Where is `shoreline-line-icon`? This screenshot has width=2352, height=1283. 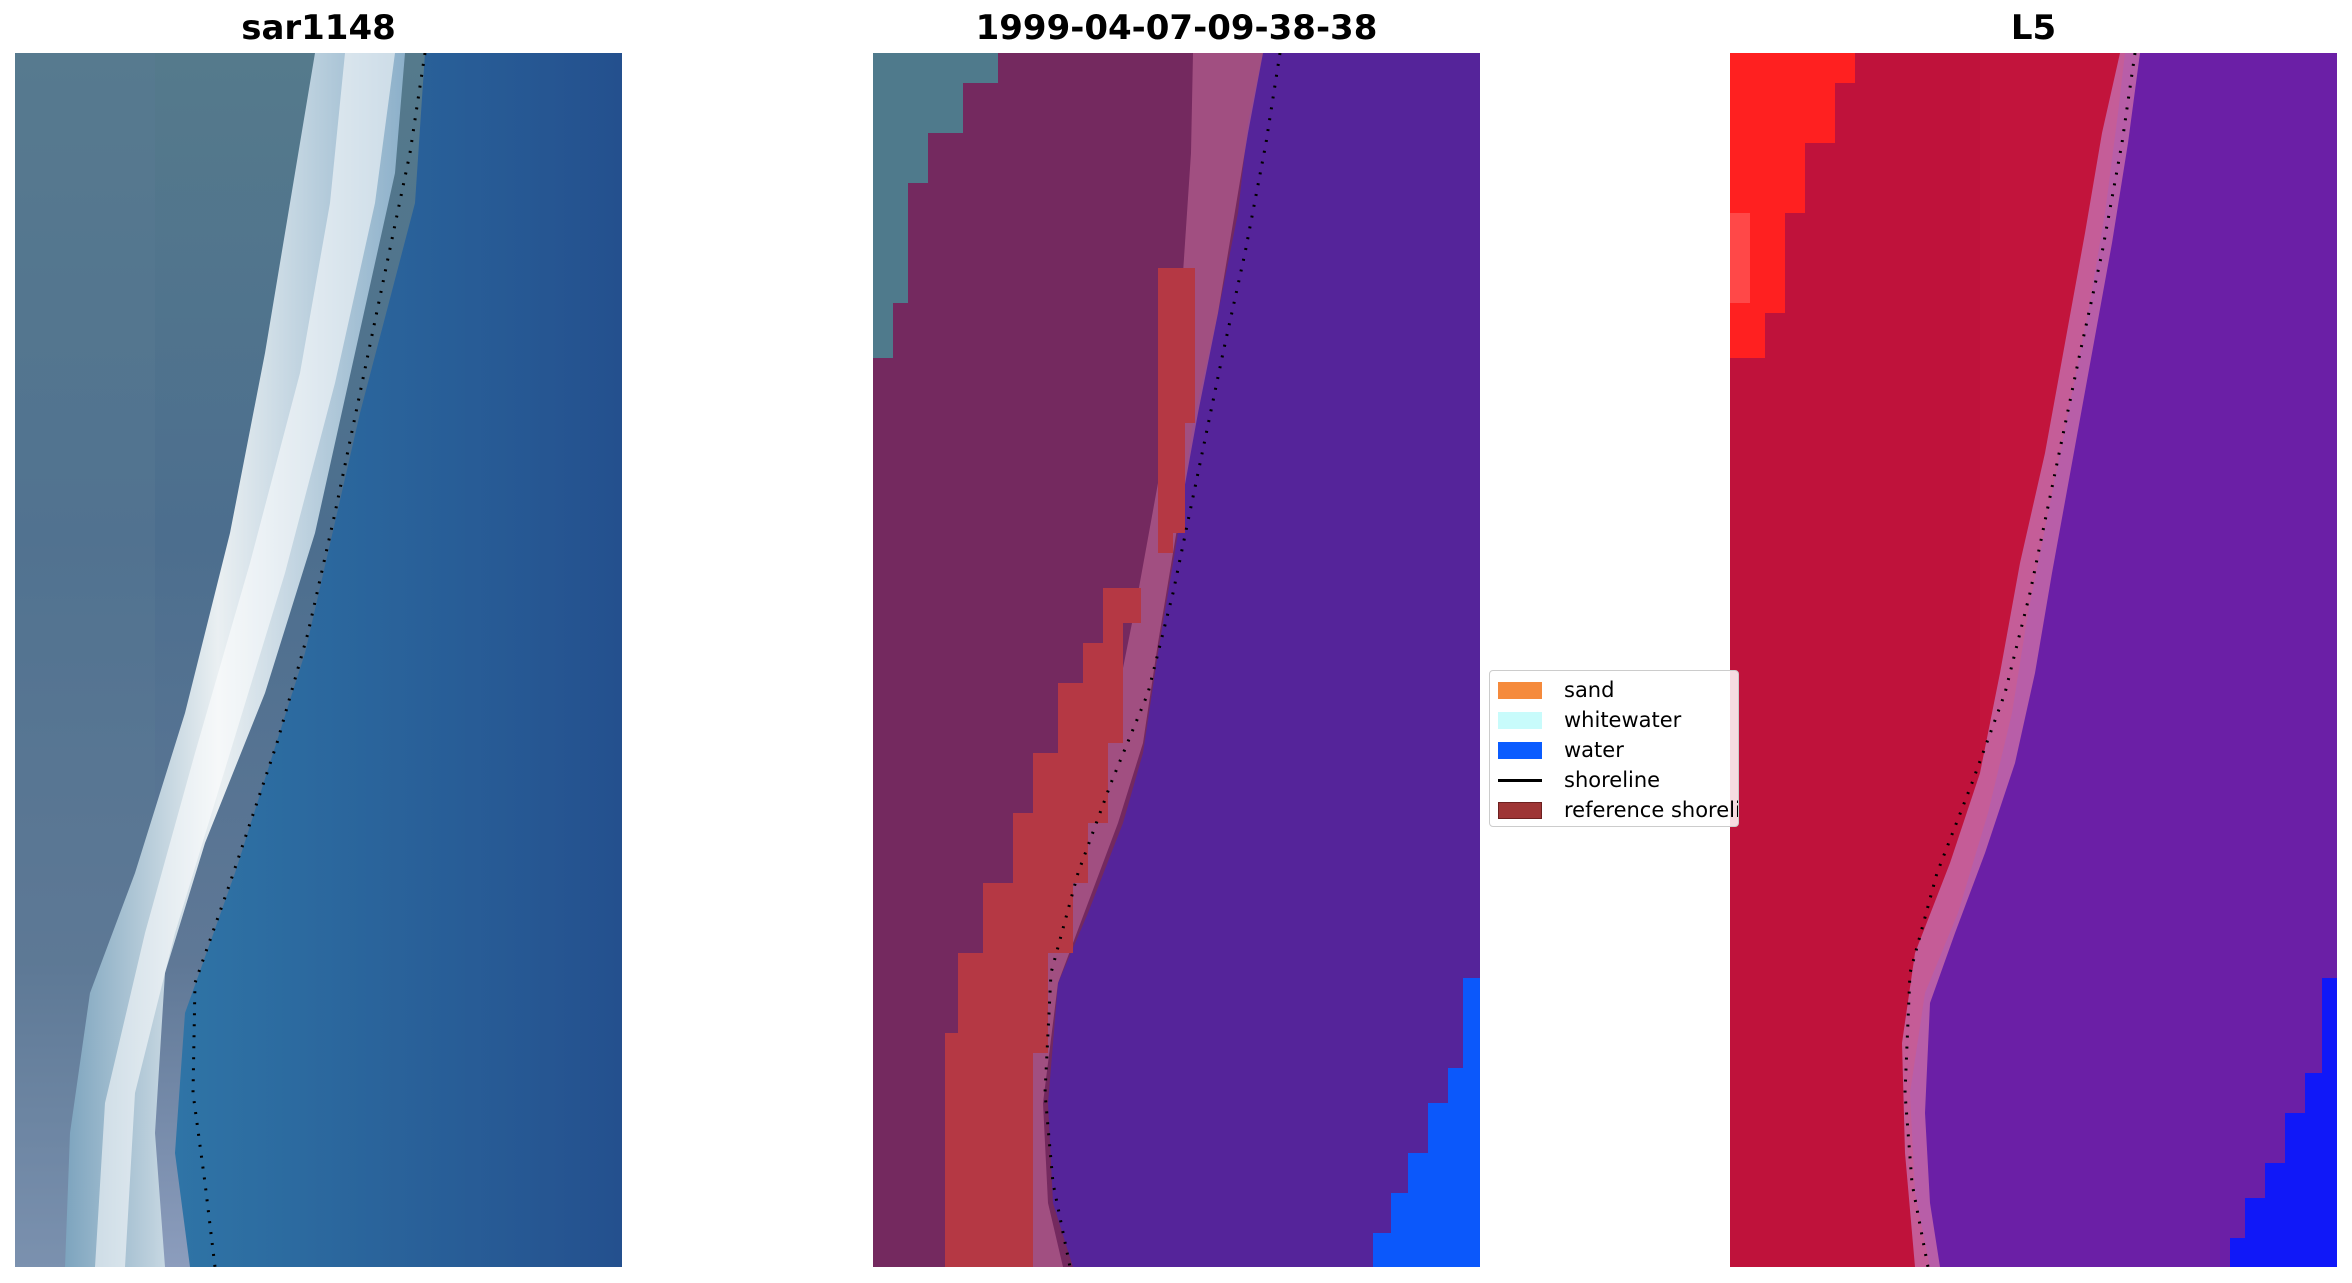
shoreline-line-icon is located at coordinates (1520, 780).